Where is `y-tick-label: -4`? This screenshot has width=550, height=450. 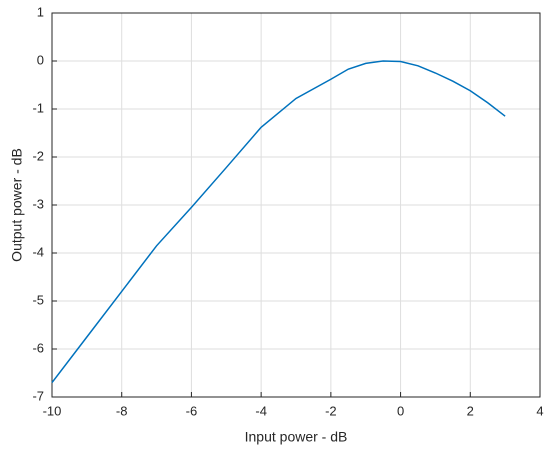
y-tick-label: -4 is located at coordinates (38, 251).